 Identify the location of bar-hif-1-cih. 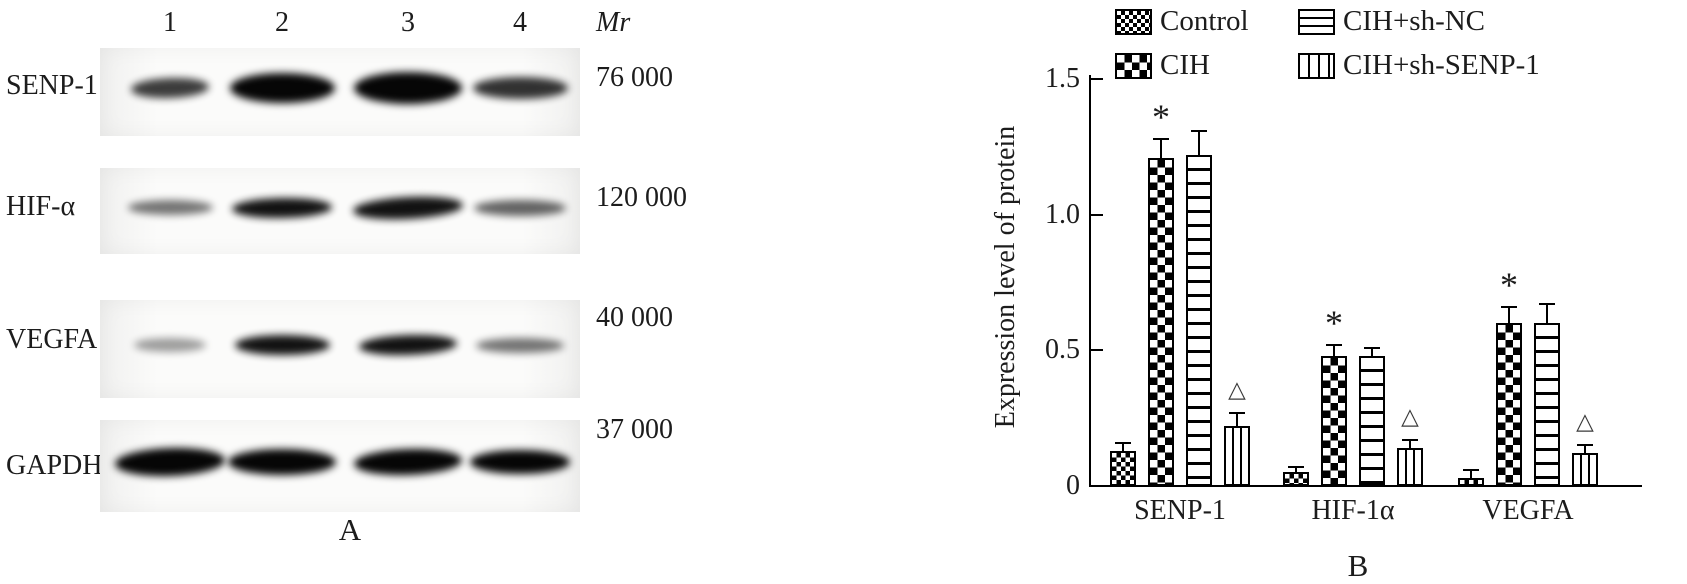
(1334, 420).